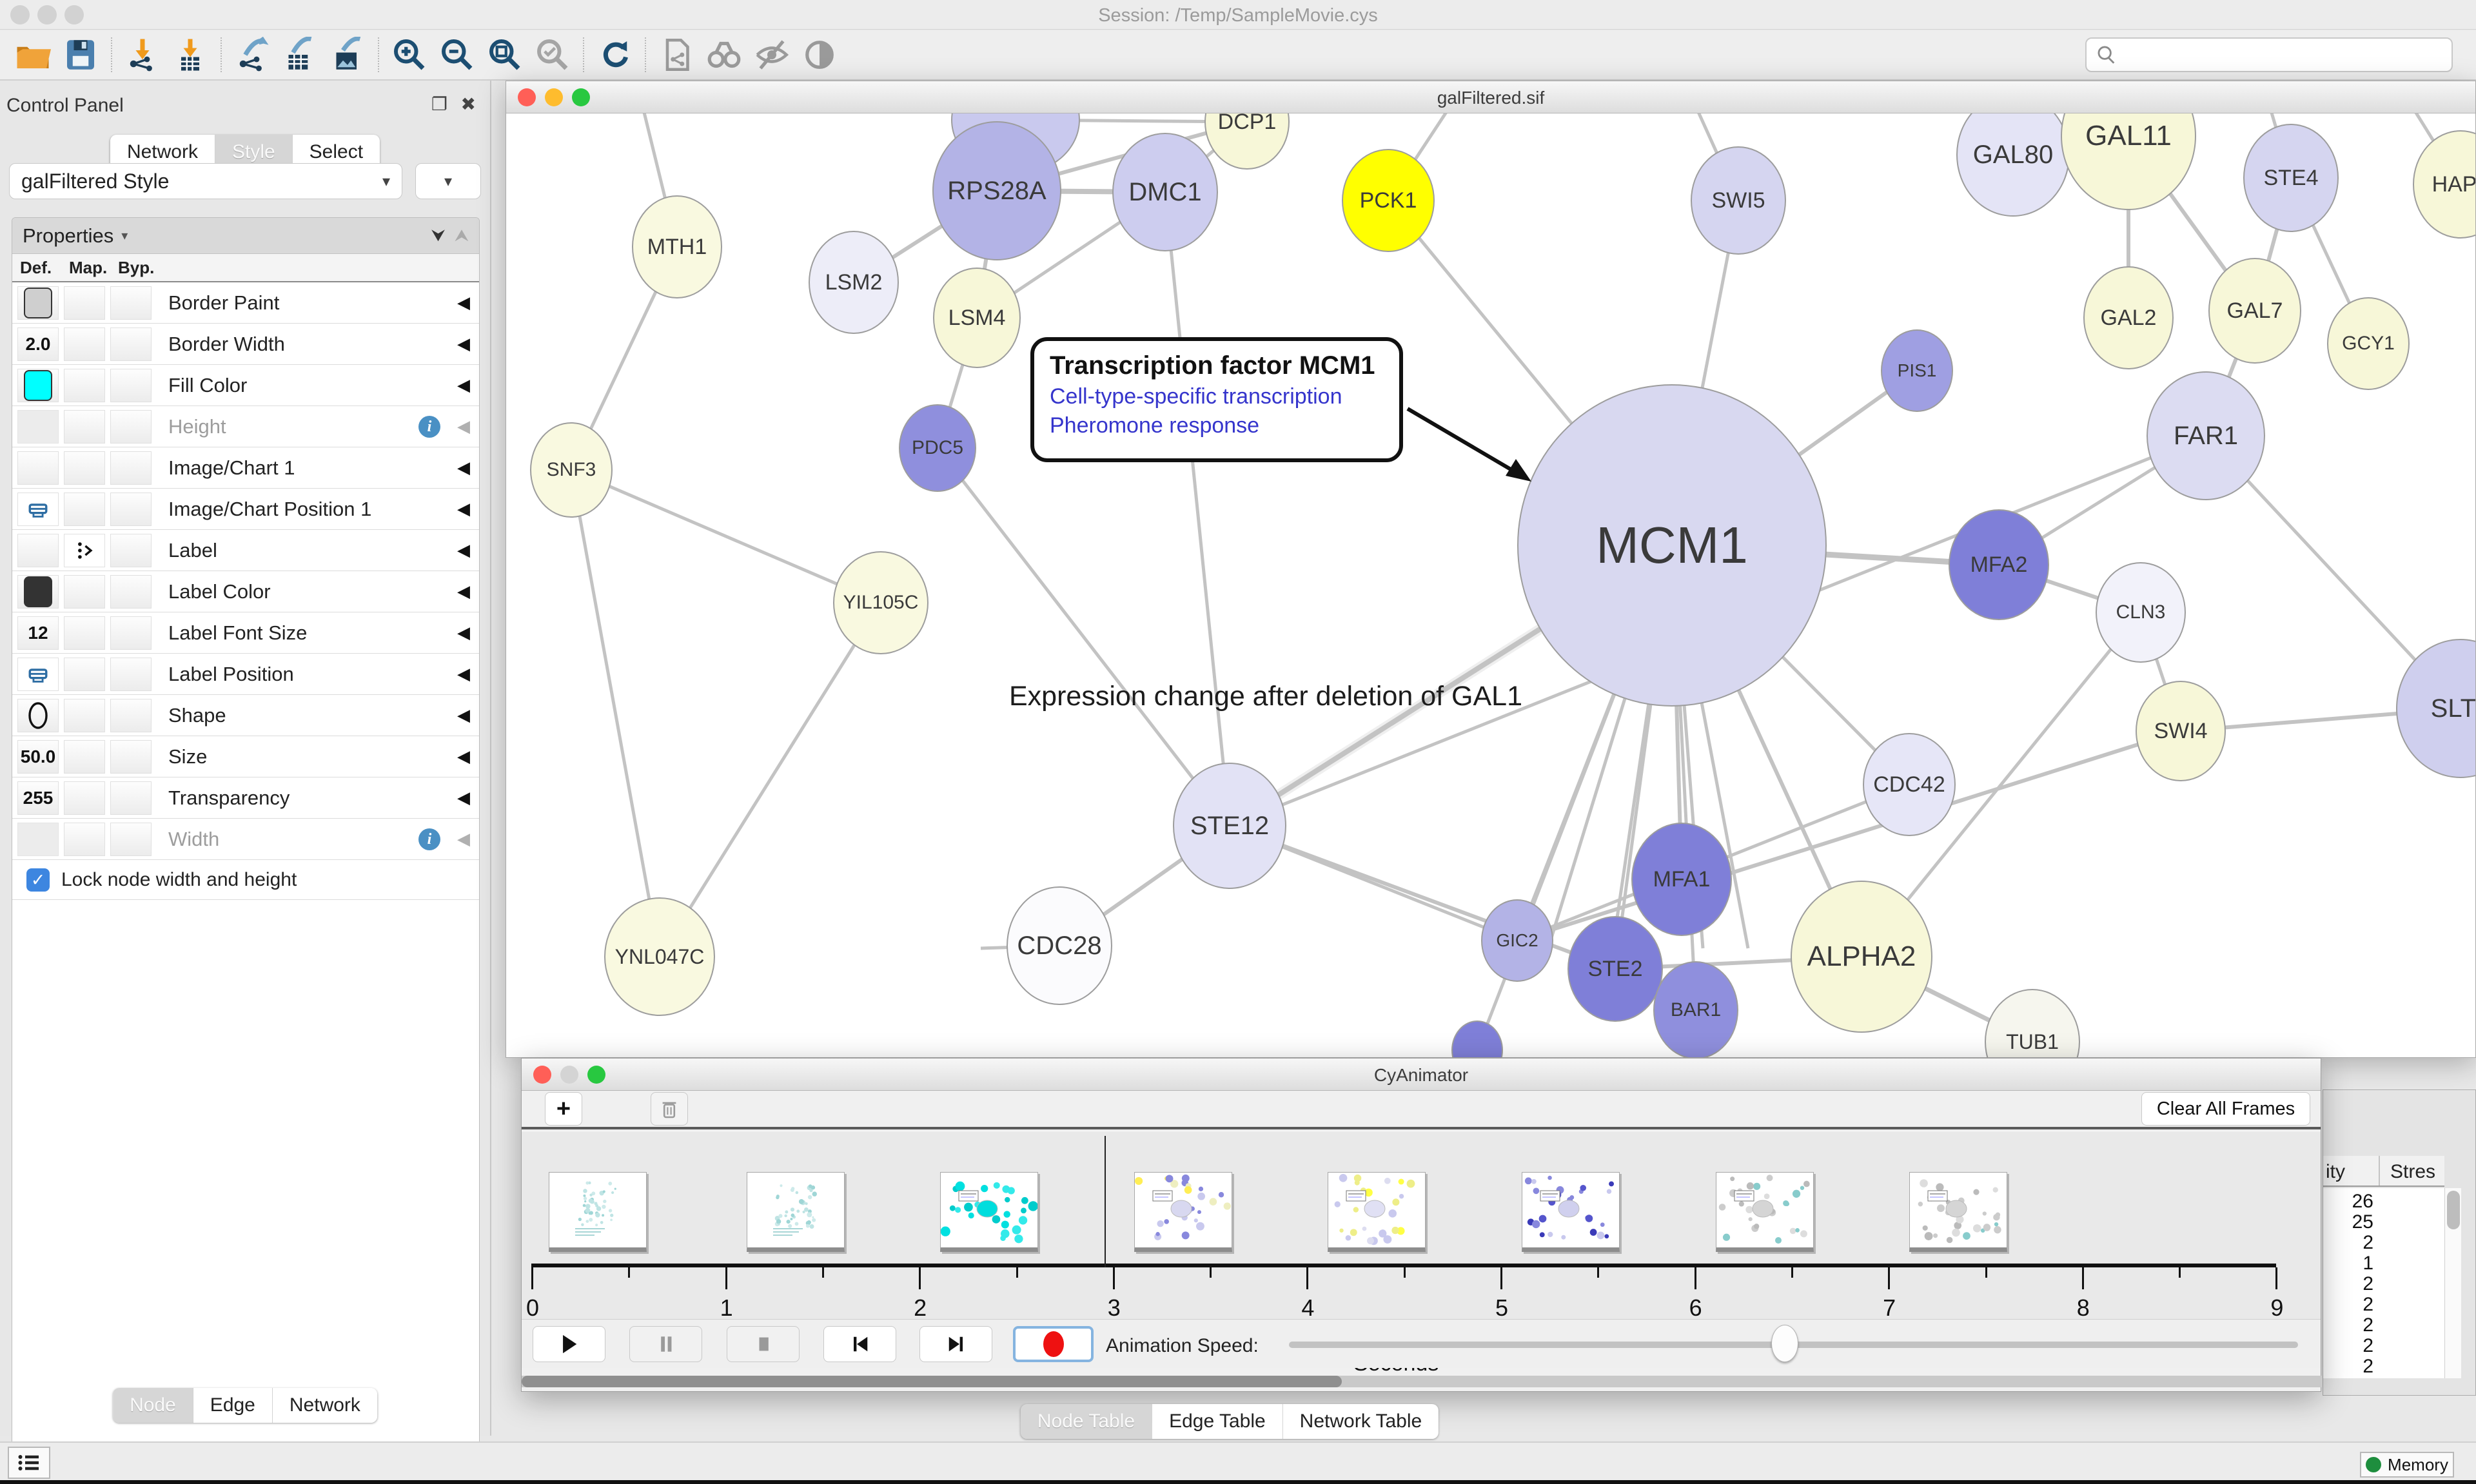 The width and height of the screenshot is (2476, 1484). Describe the element at coordinates (772, 55) in the screenshot. I see `hide-details-icon` at that location.